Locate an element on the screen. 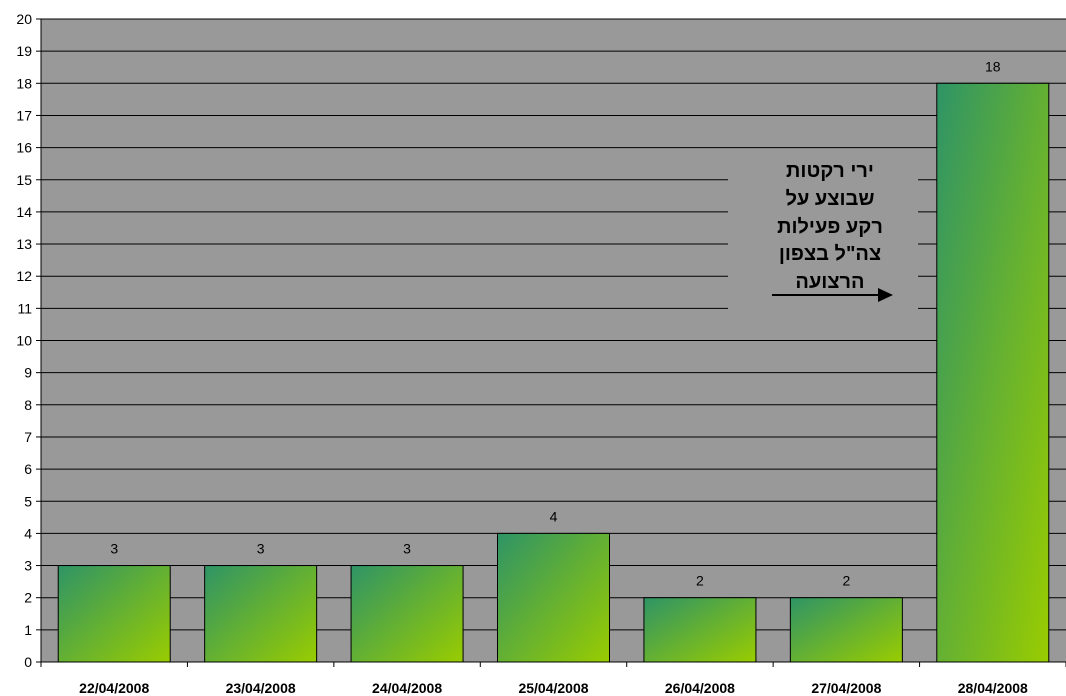  y-tick-label: 17 is located at coordinates (24, 115).